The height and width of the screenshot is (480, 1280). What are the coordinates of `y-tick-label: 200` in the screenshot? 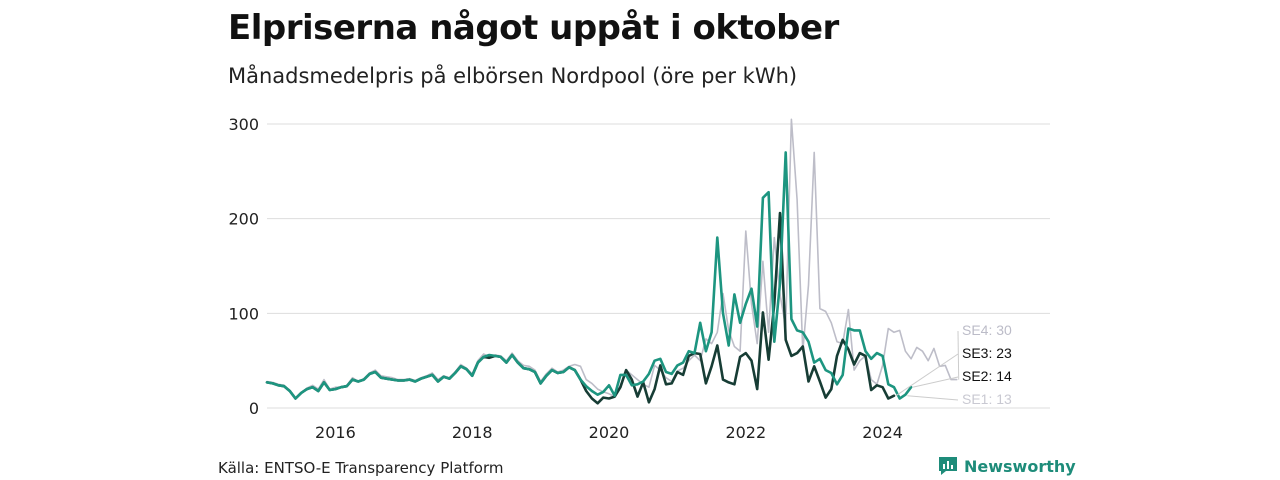 It's located at (243, 219).